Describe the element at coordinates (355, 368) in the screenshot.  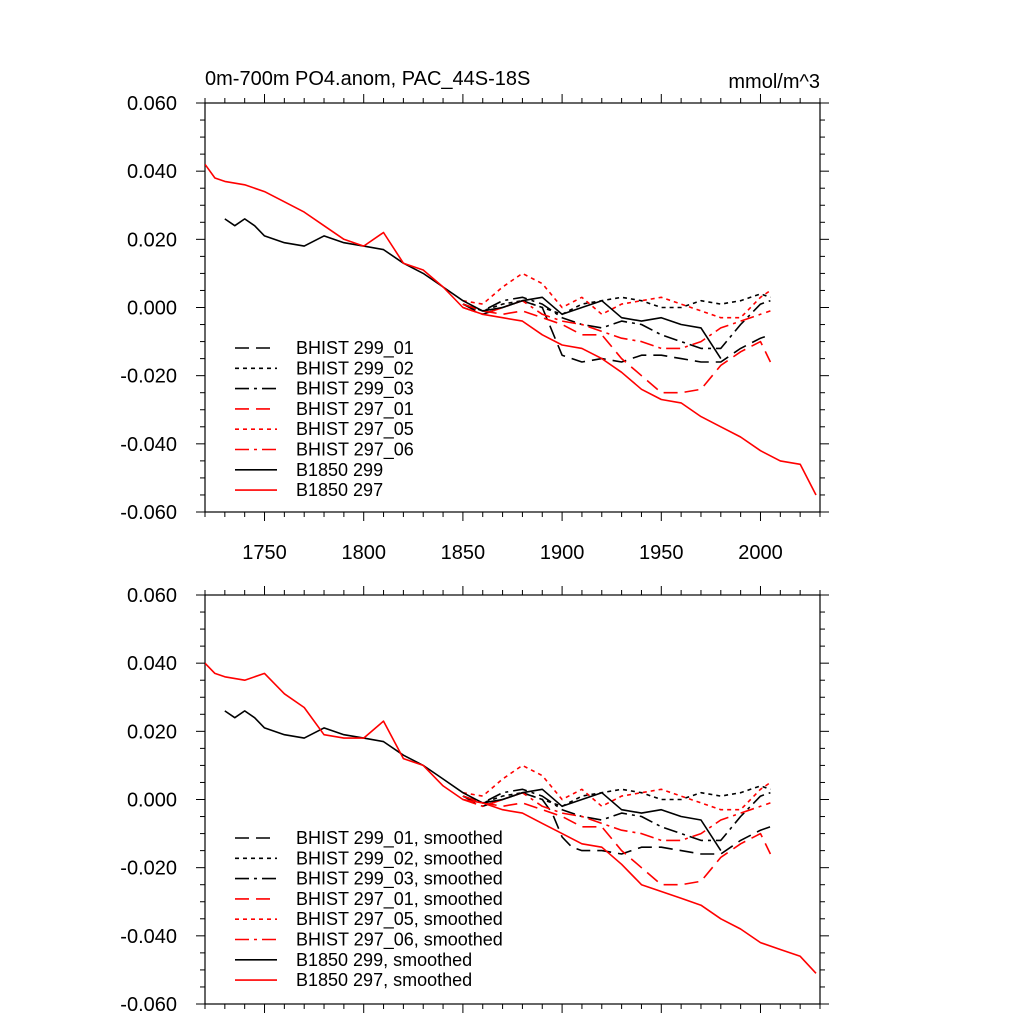
I see `legend-label: BHIST 299_02` at that location.